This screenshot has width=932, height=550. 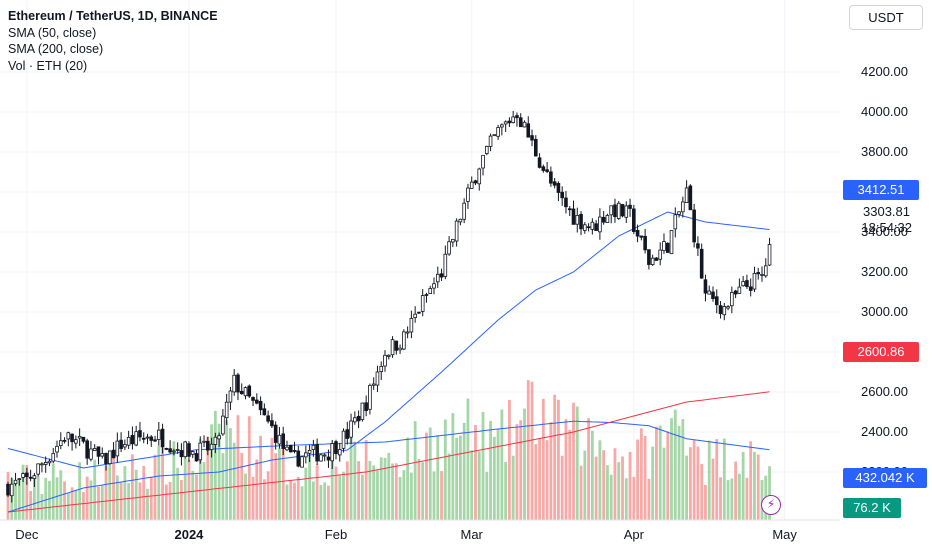 I want to click on currency-button: USDT, so click(x=886, y=17).